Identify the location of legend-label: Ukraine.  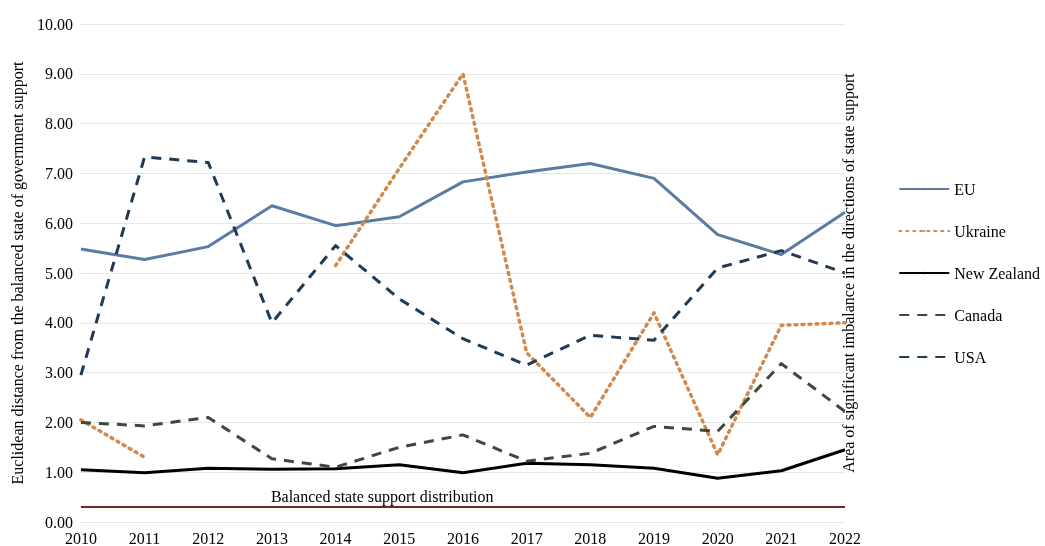
(980, 231).